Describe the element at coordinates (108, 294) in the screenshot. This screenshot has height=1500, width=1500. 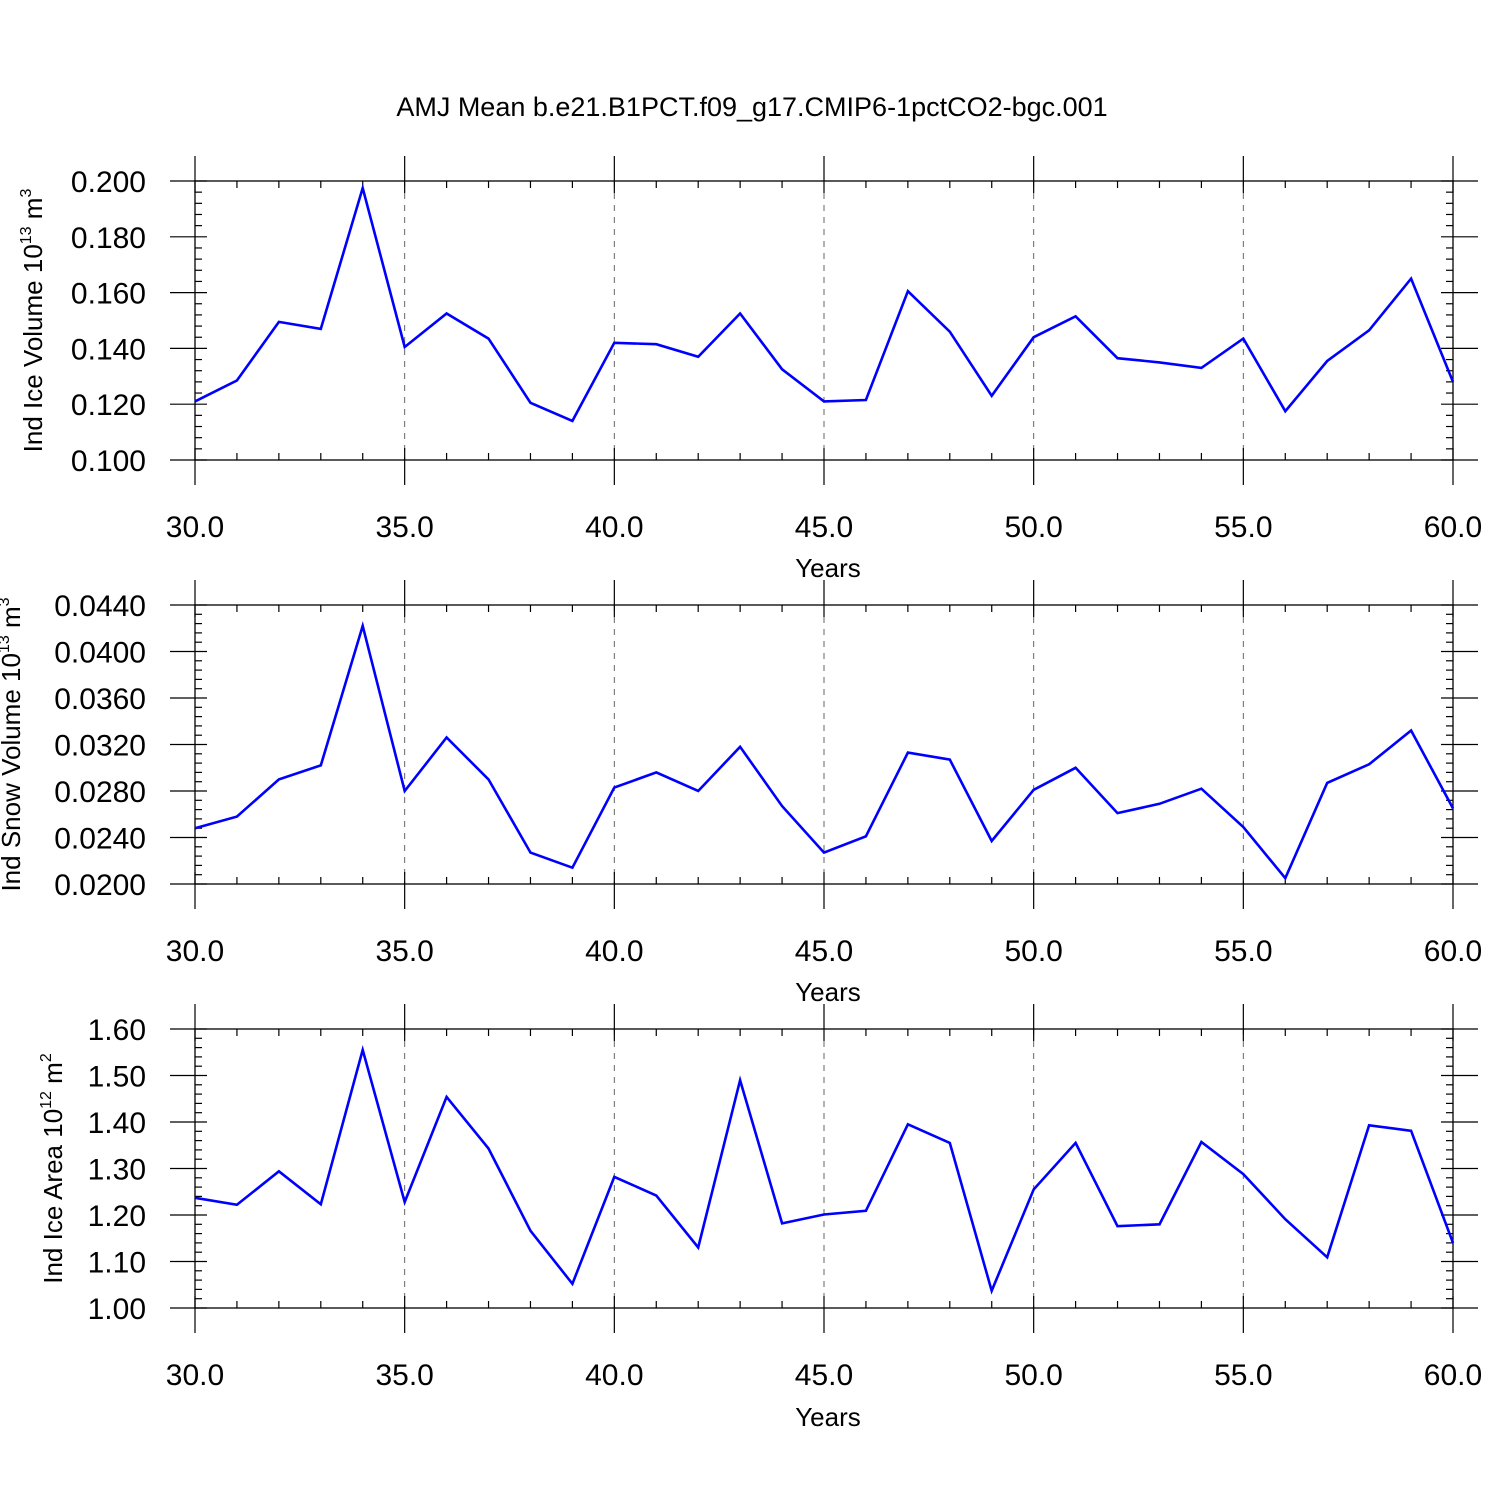
I see `y-tick-label: 0.160` at that location.